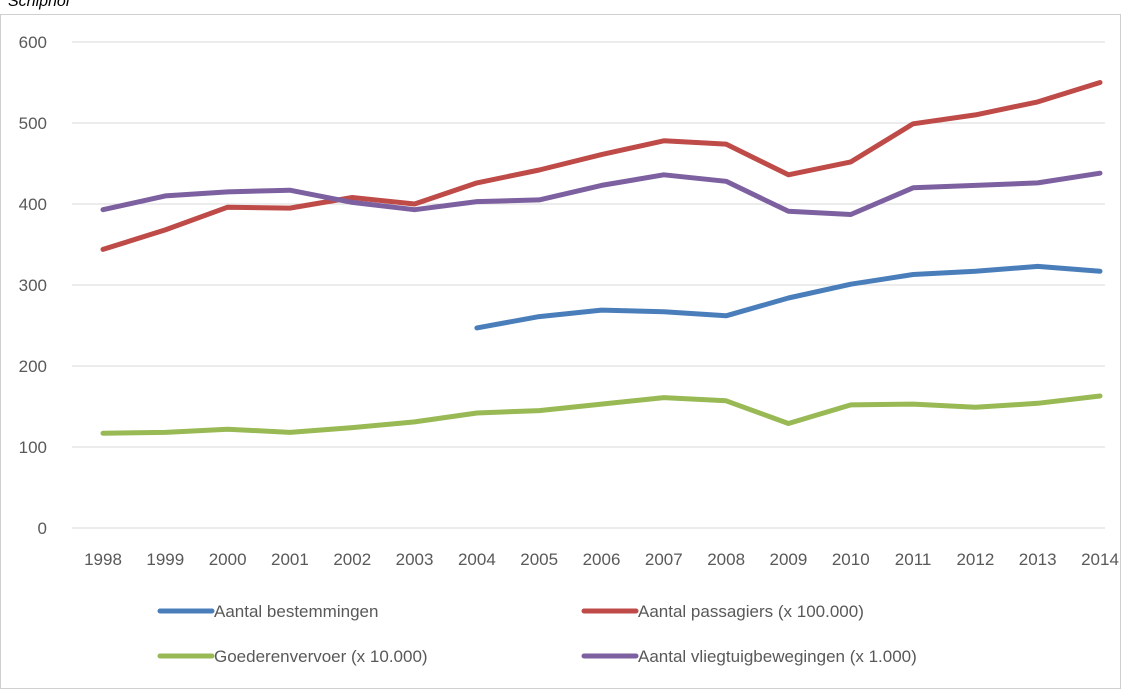  Describe the element at coordinates (415, 559) in the screenshot. I see `x-tick-label: 2003` at that location.